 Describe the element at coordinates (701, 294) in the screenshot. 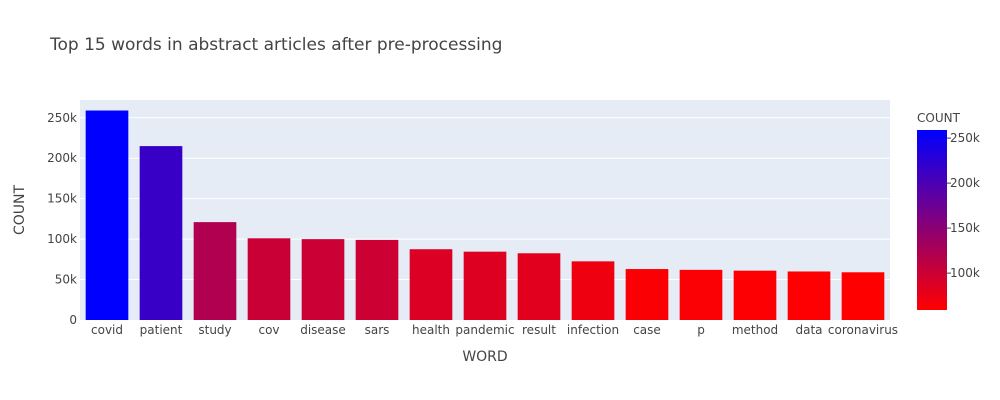

I see `bar-p` at that location.